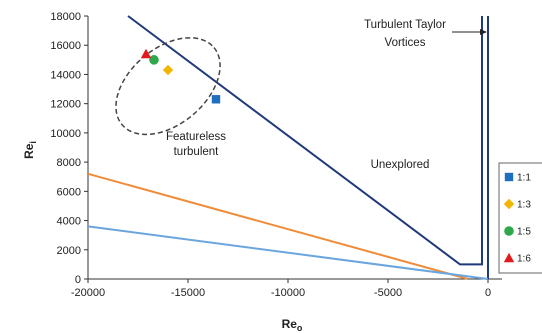  What do you see at coordinates (483, 32) in the screenshot?
I see `annotation-taylor-arrowhead` at bounding box center [483, 32].